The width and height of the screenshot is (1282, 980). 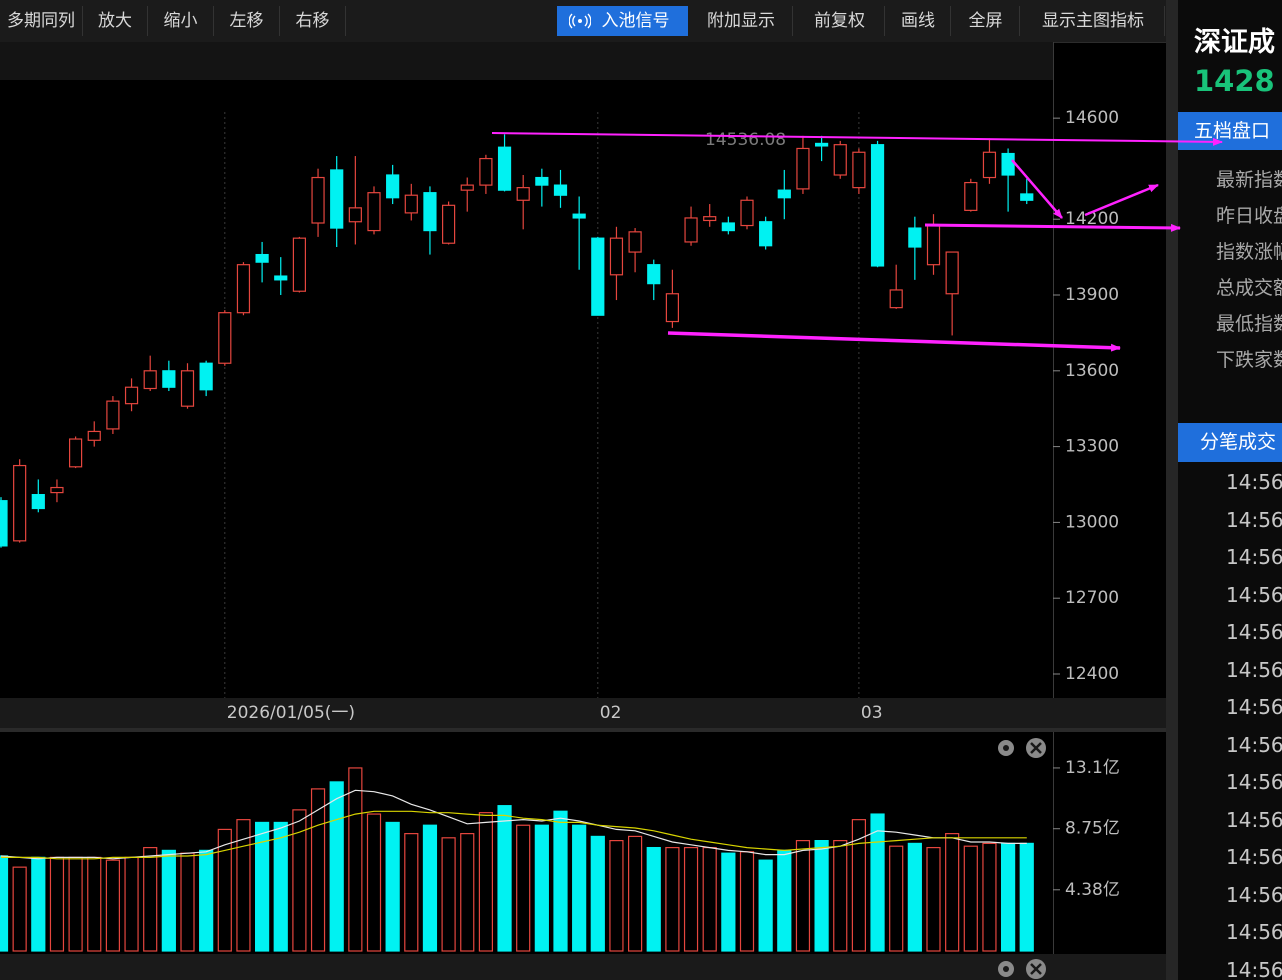 I want to click on x-tick-label: 03, so click(x=872, y=713).